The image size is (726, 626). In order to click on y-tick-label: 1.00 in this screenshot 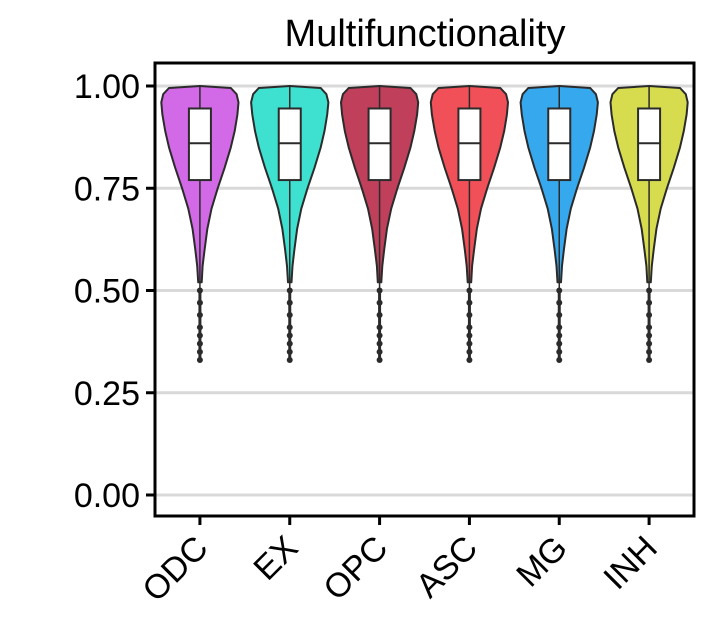, I will do `click(107, 87)`.